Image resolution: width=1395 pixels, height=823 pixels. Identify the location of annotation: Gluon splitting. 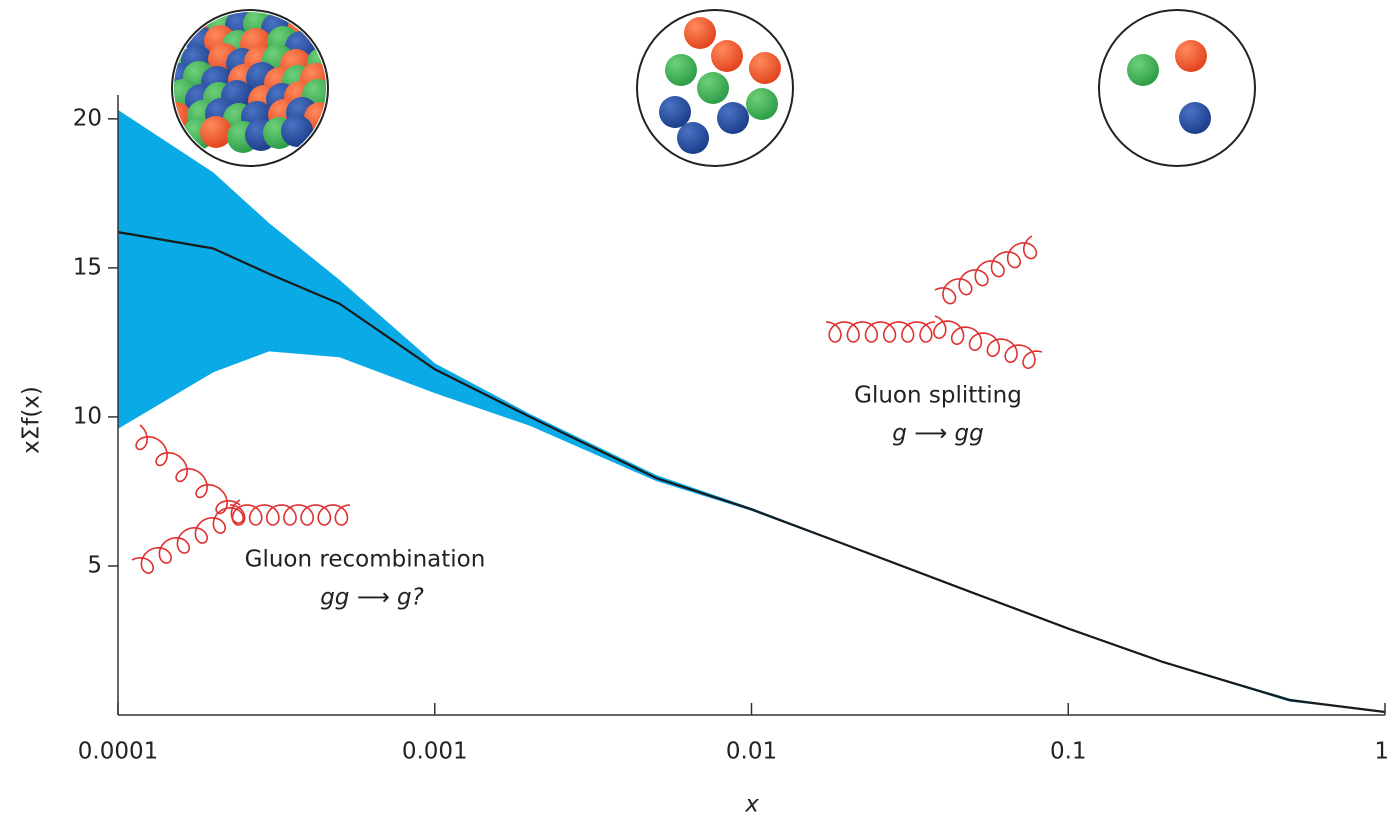
(938, 396).